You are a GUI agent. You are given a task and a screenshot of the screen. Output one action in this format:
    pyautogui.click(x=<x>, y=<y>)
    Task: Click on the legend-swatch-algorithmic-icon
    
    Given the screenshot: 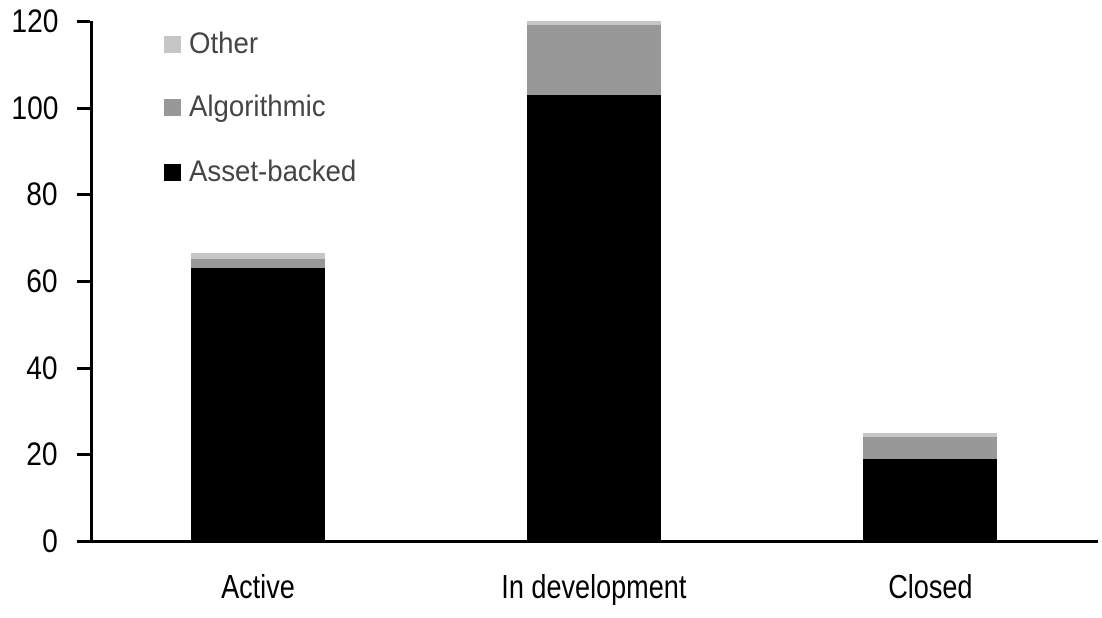 What is the action you would take?
    pyautogui.click(x=172, y=107)
    